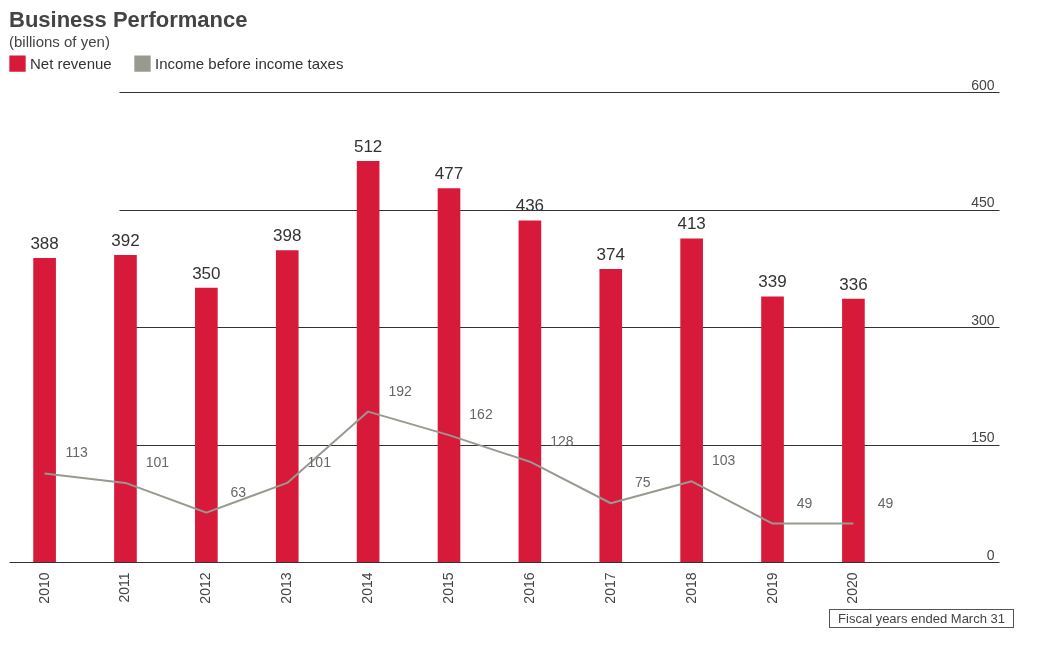  What do you see at coordinates (44, 244) in the screenshot?
I see `data-label: 388` at bounding box center [44, 244].